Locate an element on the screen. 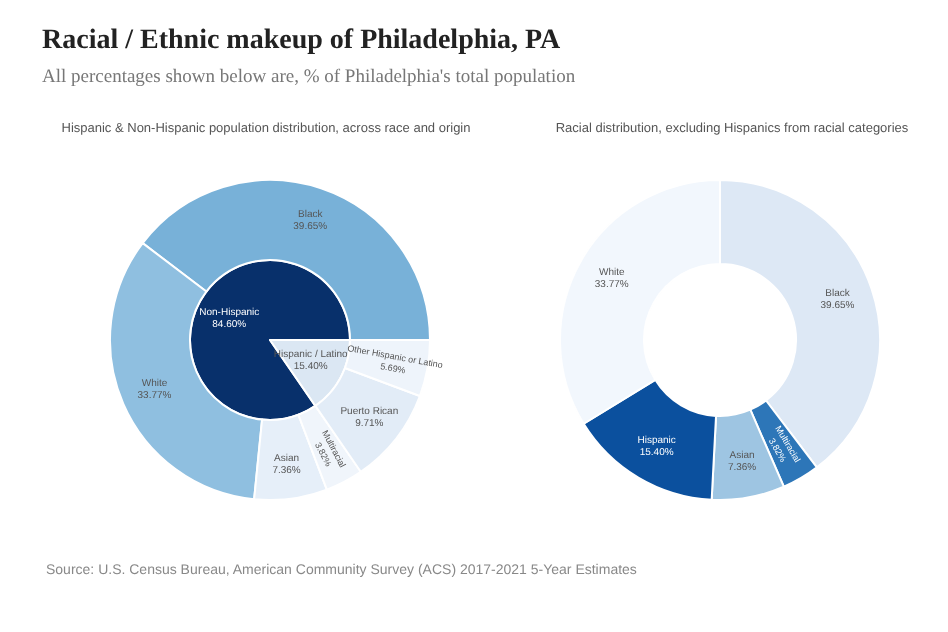 The width and height of the screenshot is (948, 632). chart-subtitle: All percentages shown below are, % of Philadelphia's total population is located at coordinates (309, 78).